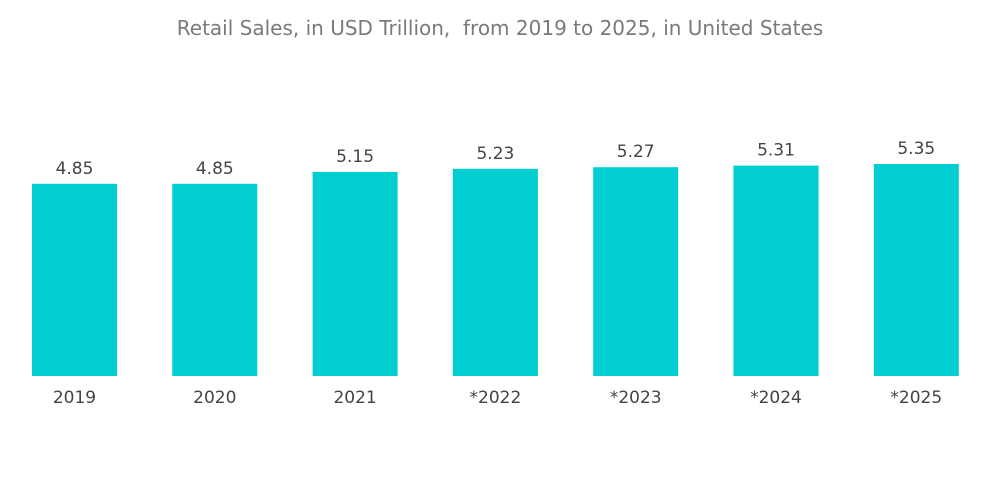 This screenshot has width=1000, height=504. What do you see at coordinates (636, 152) in the screenshot?
I see `data-label-2023: 5.27` at bounding box center [636, 152].